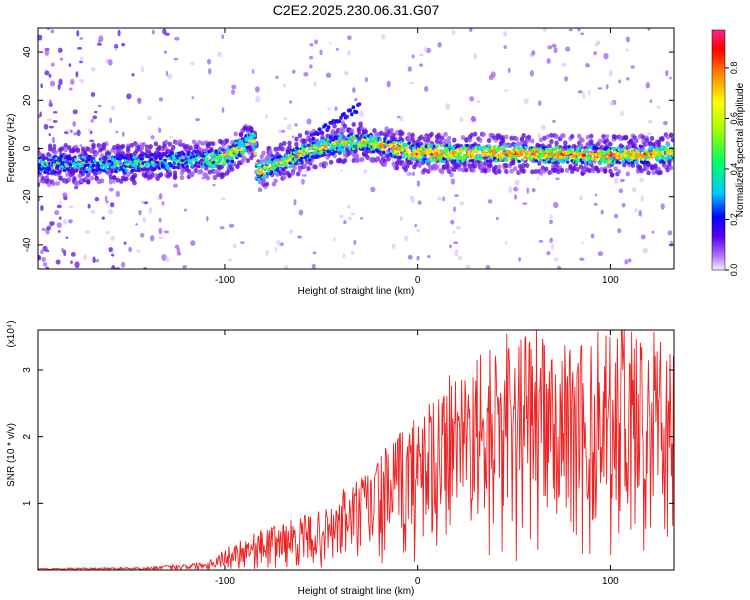  What do you see at coordinates (325, 125) in the screenshot?
I see `heatmap-branch-cell` at bounding box center [325, 125].